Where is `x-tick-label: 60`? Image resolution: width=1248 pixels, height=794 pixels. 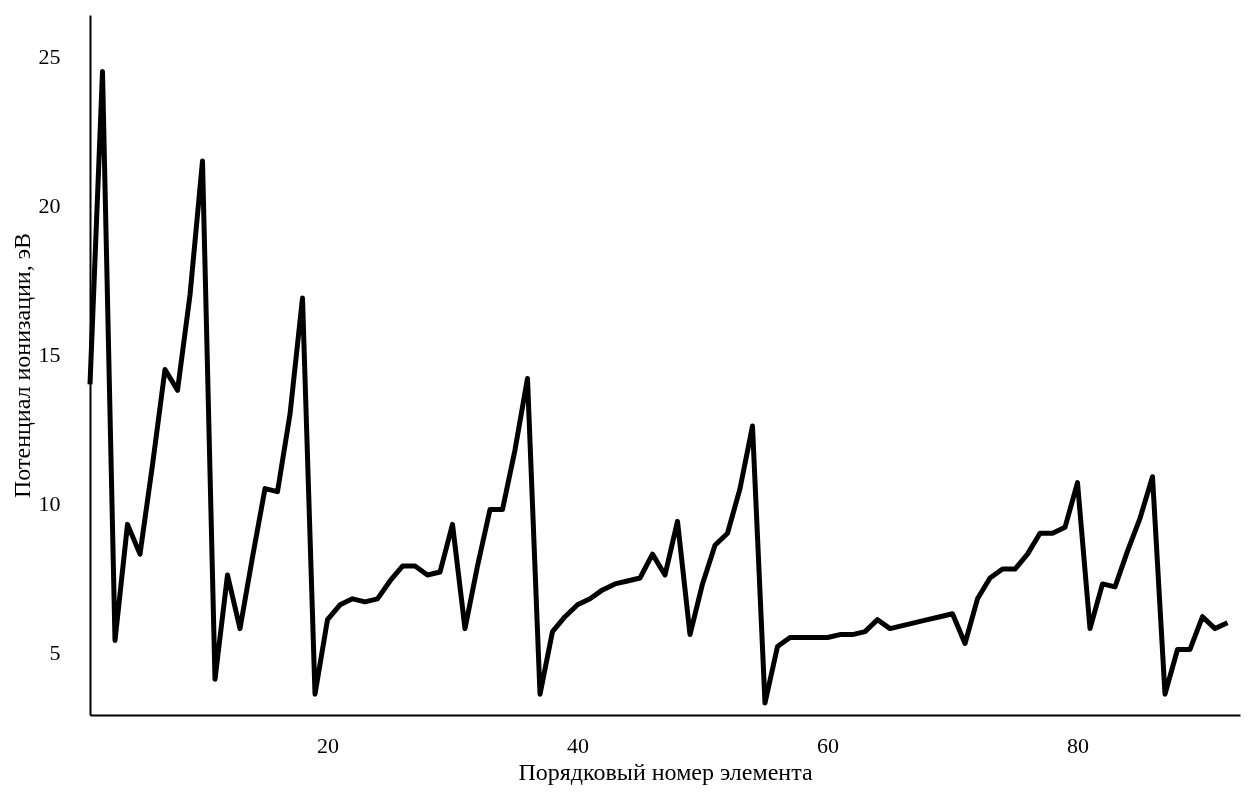
x-tick-label: 60 is located at coordinates (828, 745).